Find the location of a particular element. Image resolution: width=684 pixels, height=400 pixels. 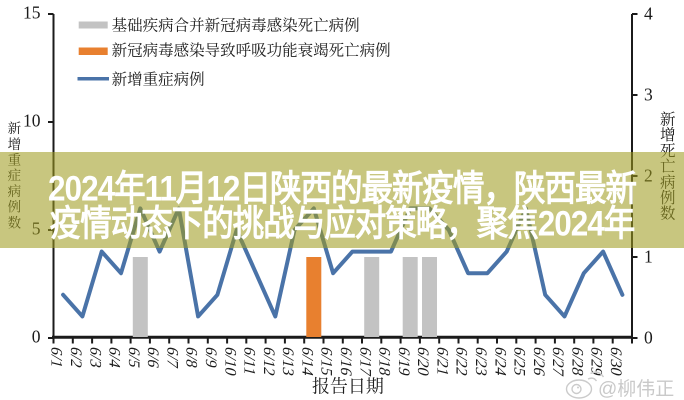

svg-text: 6/16 is located at coordinates (346, 361).